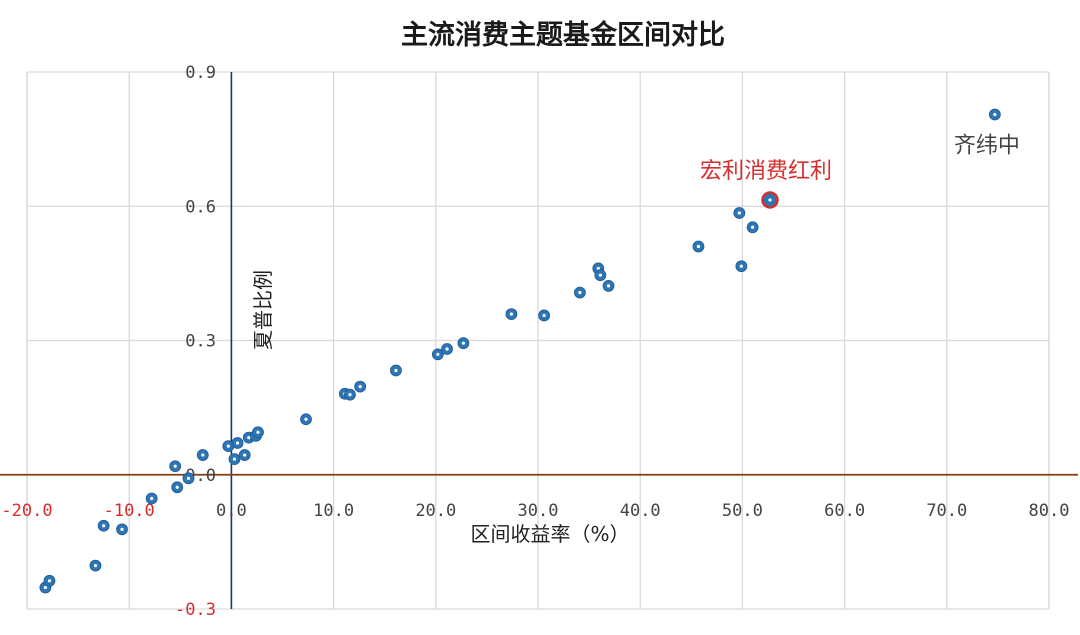 This screenshot has width=1080, height=635. I want to click on x-tick-label: 50.0, so click(742, 511).